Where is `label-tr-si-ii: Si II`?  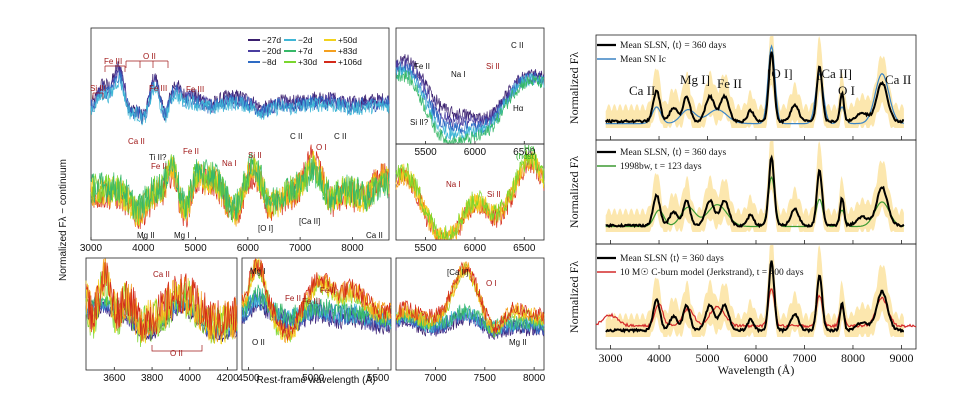
label-tr-si-ii: Si II is located at coordinates (493, 66).